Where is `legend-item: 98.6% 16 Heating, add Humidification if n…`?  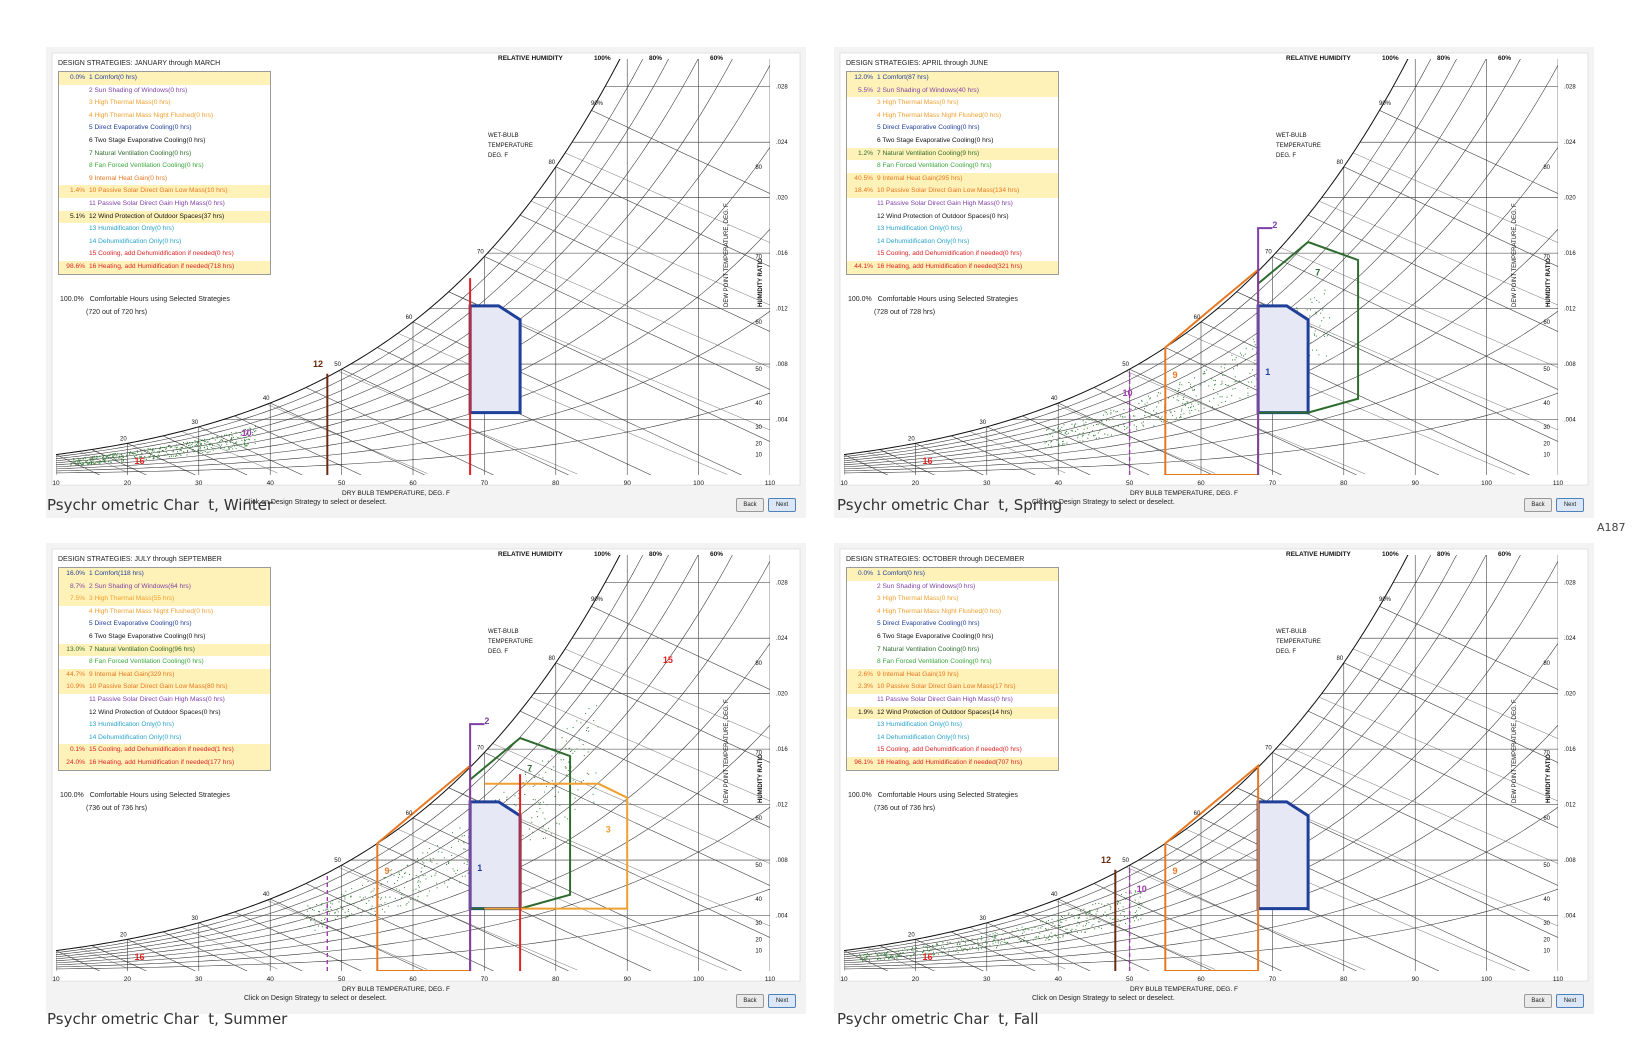 legend-item: 98.6% 16 Heating, add Humidification if n… is located at coordinates (164, 267).